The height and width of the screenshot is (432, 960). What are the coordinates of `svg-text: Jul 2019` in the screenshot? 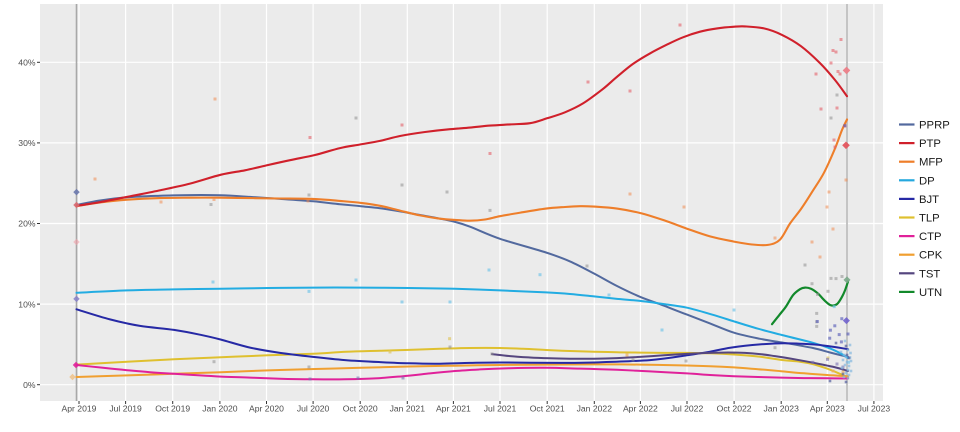 It's located at (125, 409).